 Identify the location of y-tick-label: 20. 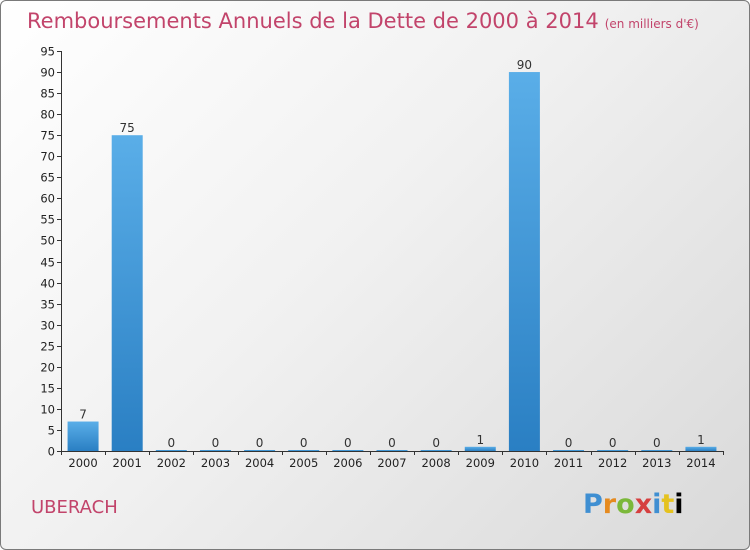
(47, 368).